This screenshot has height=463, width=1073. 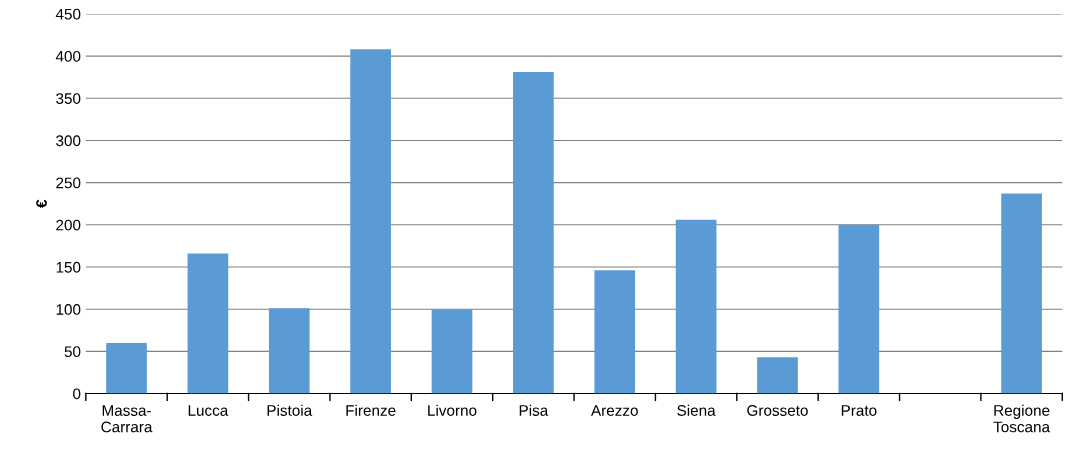 What do you see at coordinates (77, 394) in the screenshot?
I see `y-tick-label: 0` at bounding box center [77, 394].